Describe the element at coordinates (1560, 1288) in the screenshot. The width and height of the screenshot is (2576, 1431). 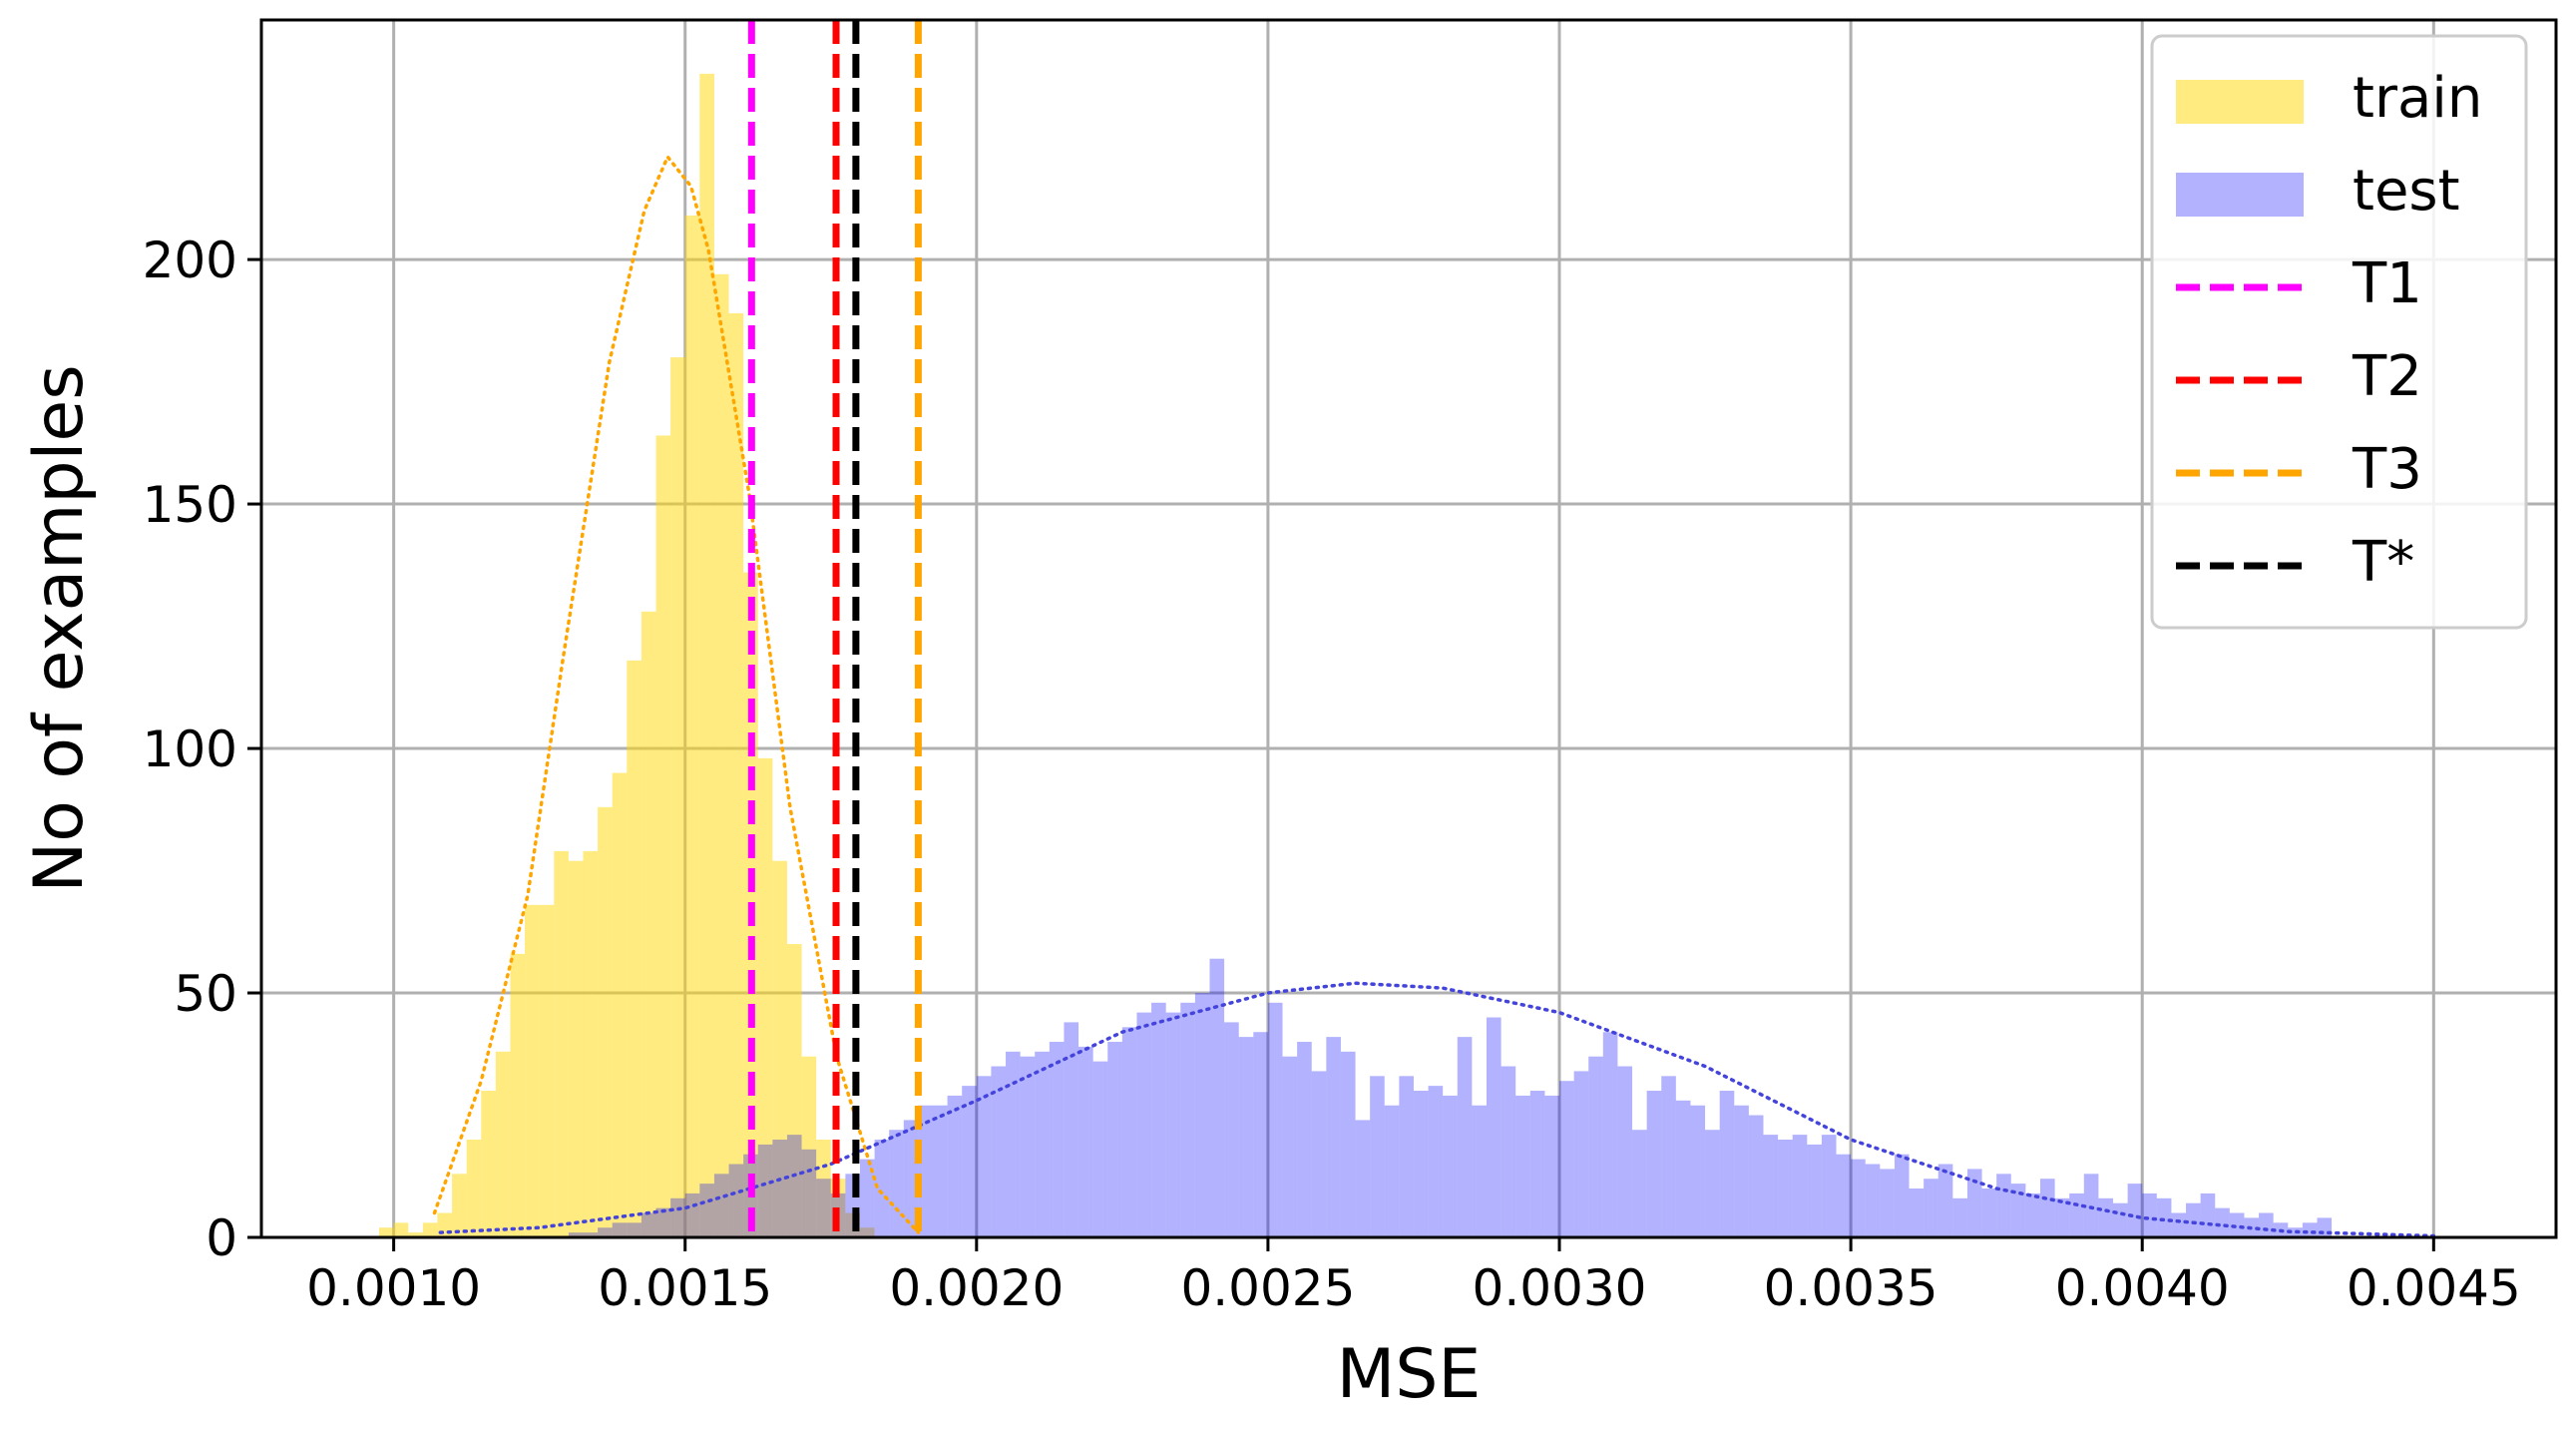
I see `x-tick-label: 0.0030` at that location.